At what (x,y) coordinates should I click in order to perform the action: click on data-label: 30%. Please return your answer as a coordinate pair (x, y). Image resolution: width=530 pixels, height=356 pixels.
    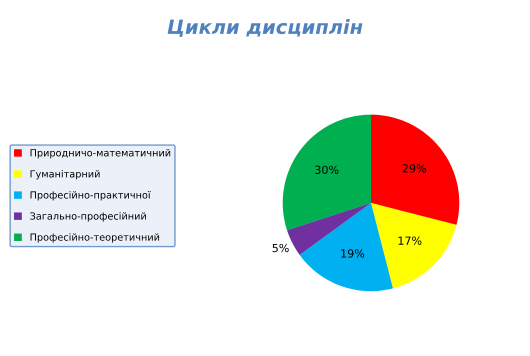
    Looking at the image, I should click on (326, 170).